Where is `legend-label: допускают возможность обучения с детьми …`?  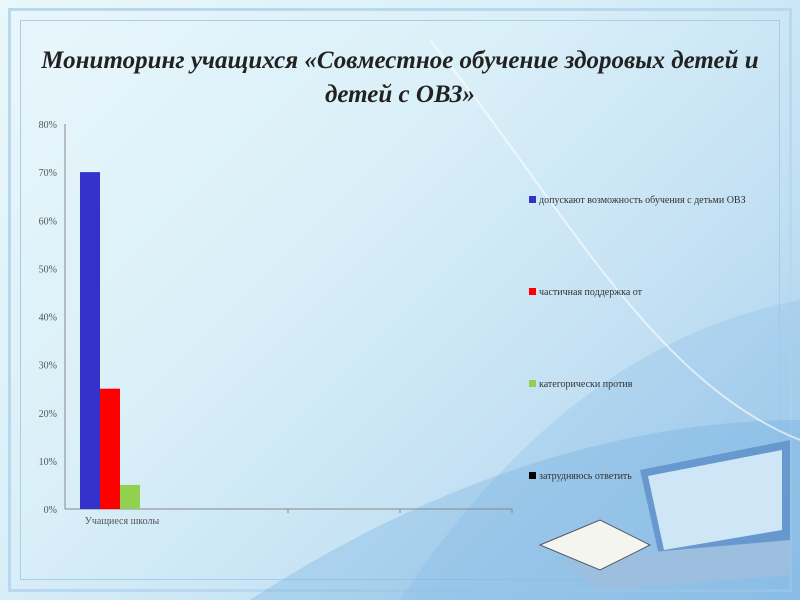 legend-label: допускают возможность обучения с детьми … is located at coordinates (642, 200).